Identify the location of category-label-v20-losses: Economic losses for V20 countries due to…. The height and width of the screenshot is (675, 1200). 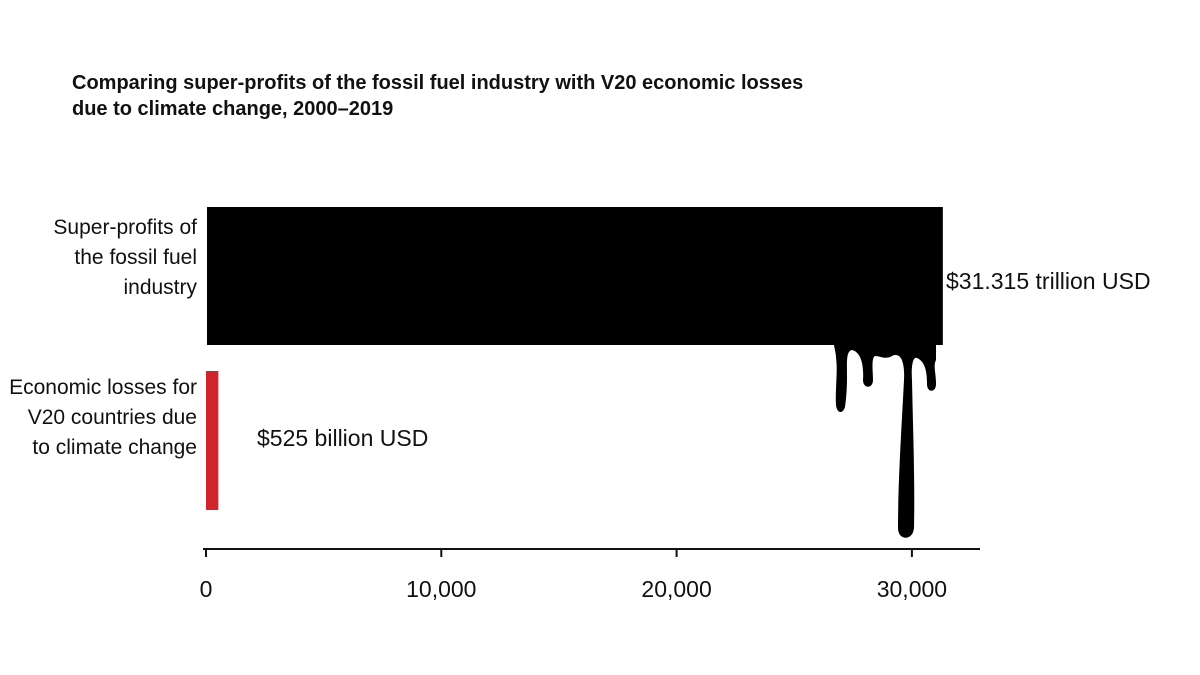
(103, 417).